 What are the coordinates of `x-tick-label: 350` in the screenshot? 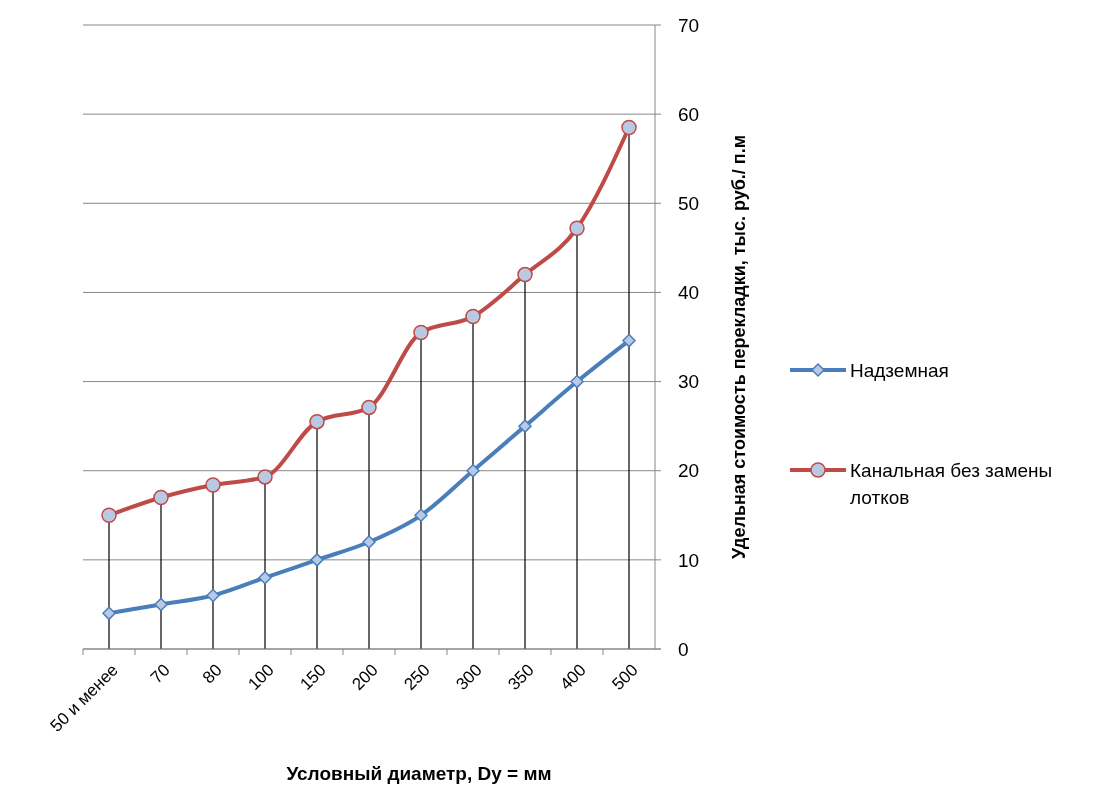 It's located at (521, 677).